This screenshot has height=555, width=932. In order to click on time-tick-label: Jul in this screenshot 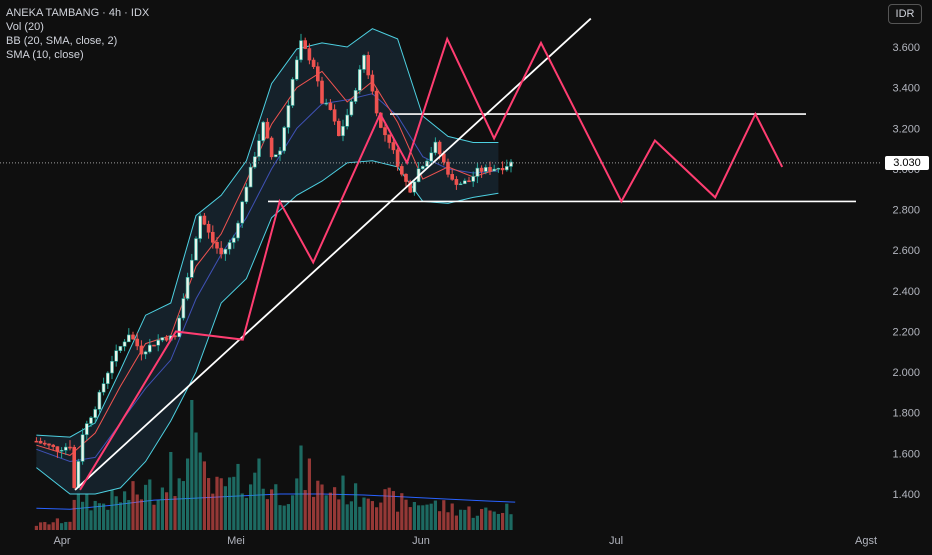, I will do `click(616, 541)`.